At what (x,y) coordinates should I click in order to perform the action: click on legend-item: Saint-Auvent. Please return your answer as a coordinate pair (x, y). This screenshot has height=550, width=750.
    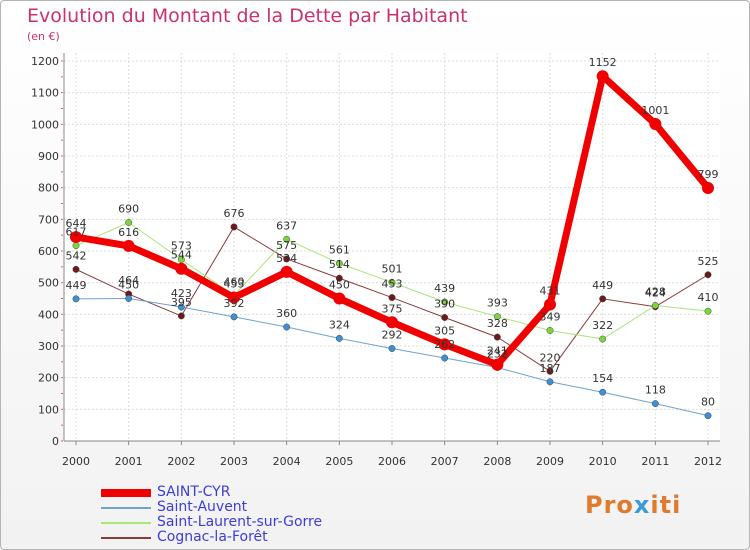
    Looking at the image, I should click on (211, 507).